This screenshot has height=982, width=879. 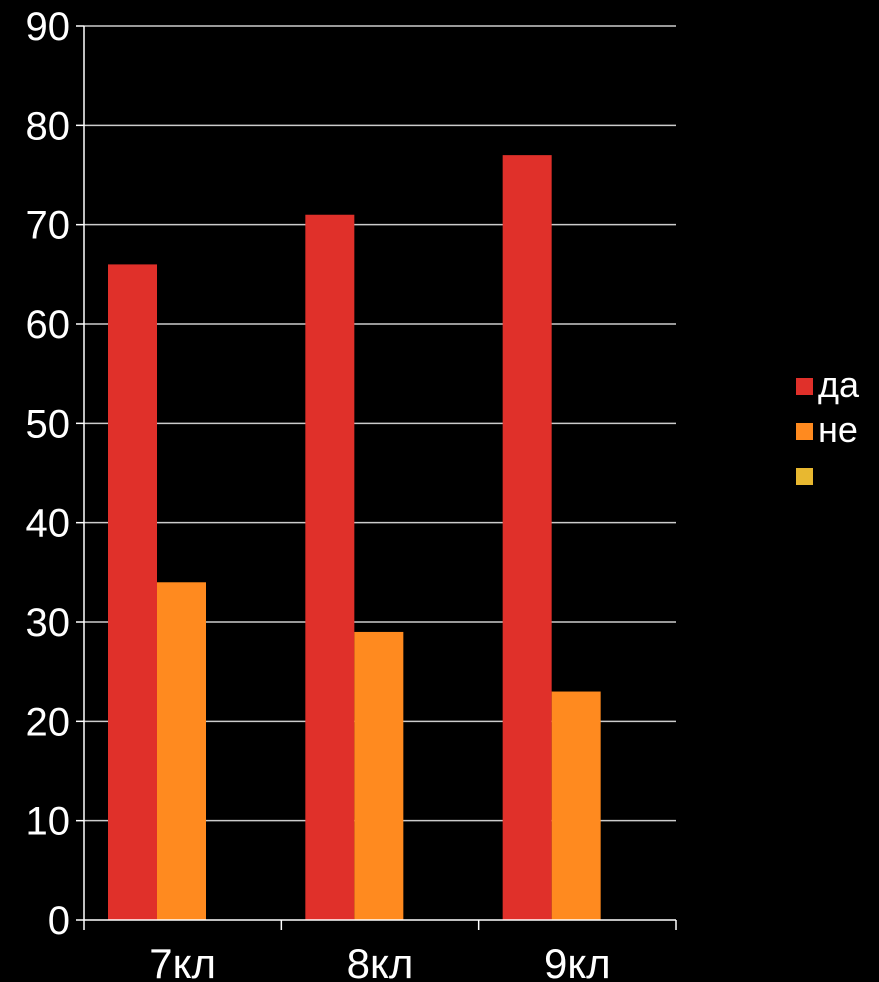 I want to click on y-tick-label: 40, so click(x=48, y=524).